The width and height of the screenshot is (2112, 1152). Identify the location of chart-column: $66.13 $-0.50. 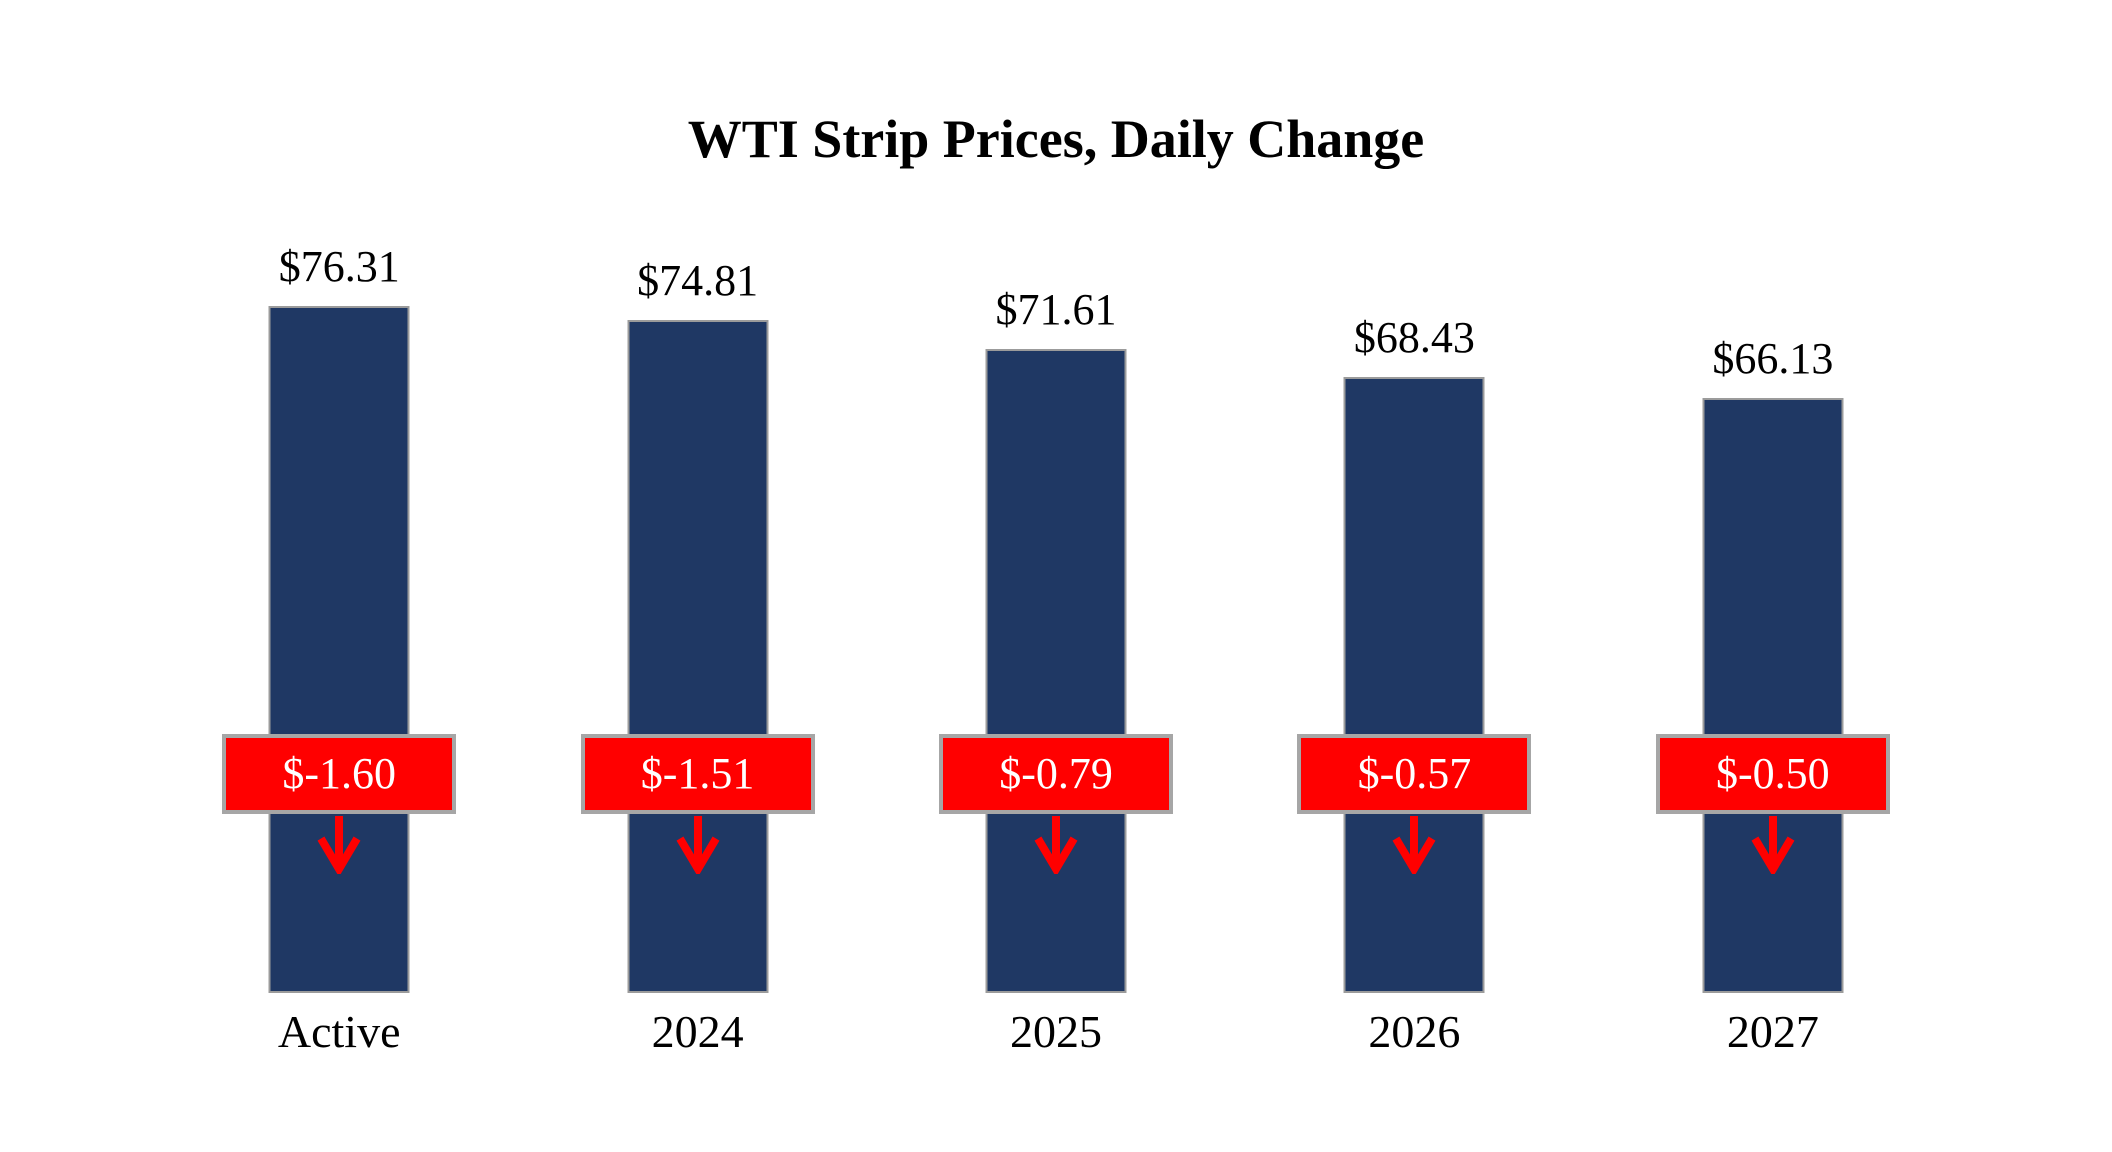
(1773, 496).